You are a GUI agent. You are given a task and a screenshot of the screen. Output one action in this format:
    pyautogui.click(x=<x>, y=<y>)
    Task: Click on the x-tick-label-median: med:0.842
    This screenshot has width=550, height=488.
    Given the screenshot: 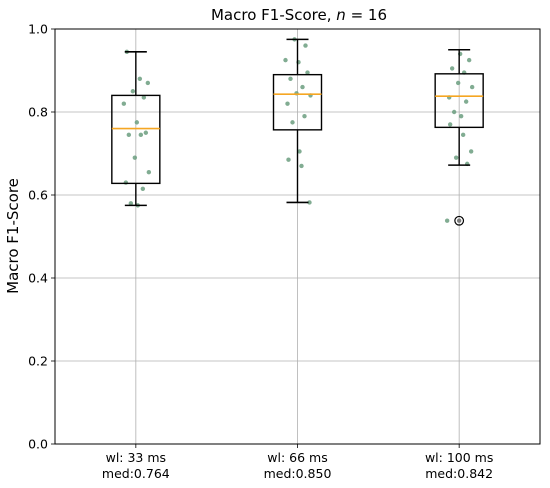 What is the action you would take?
    pyautogui.click(x=459, y=473)
    